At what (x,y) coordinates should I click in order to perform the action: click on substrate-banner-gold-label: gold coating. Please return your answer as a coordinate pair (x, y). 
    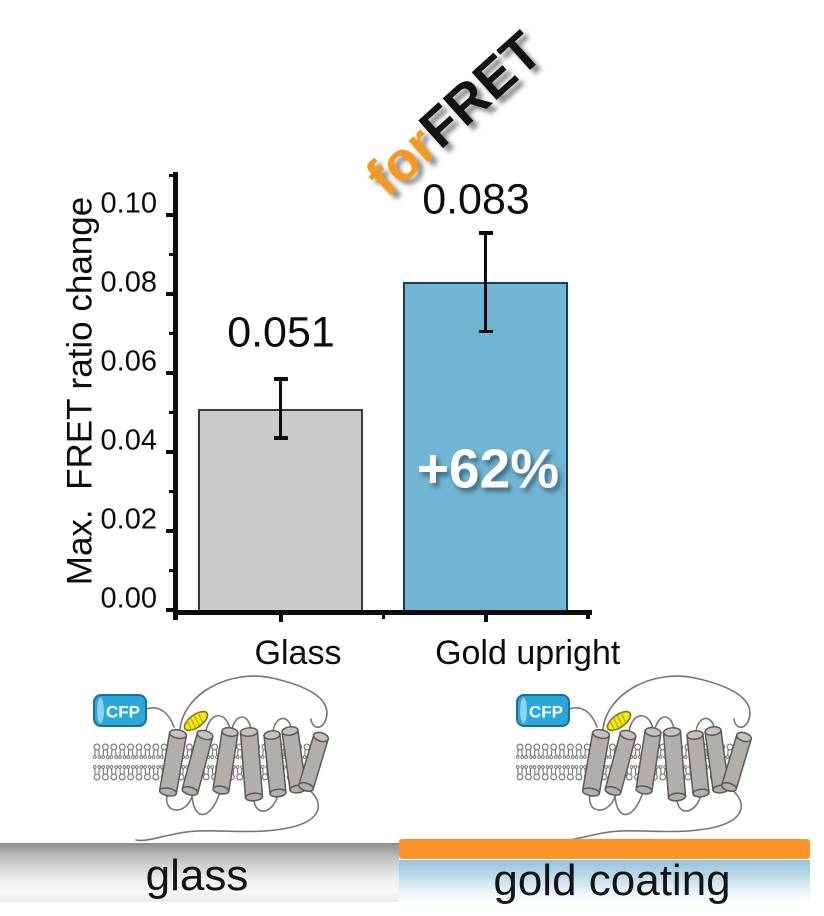
    Looking at the image, I should click on (612, 880).